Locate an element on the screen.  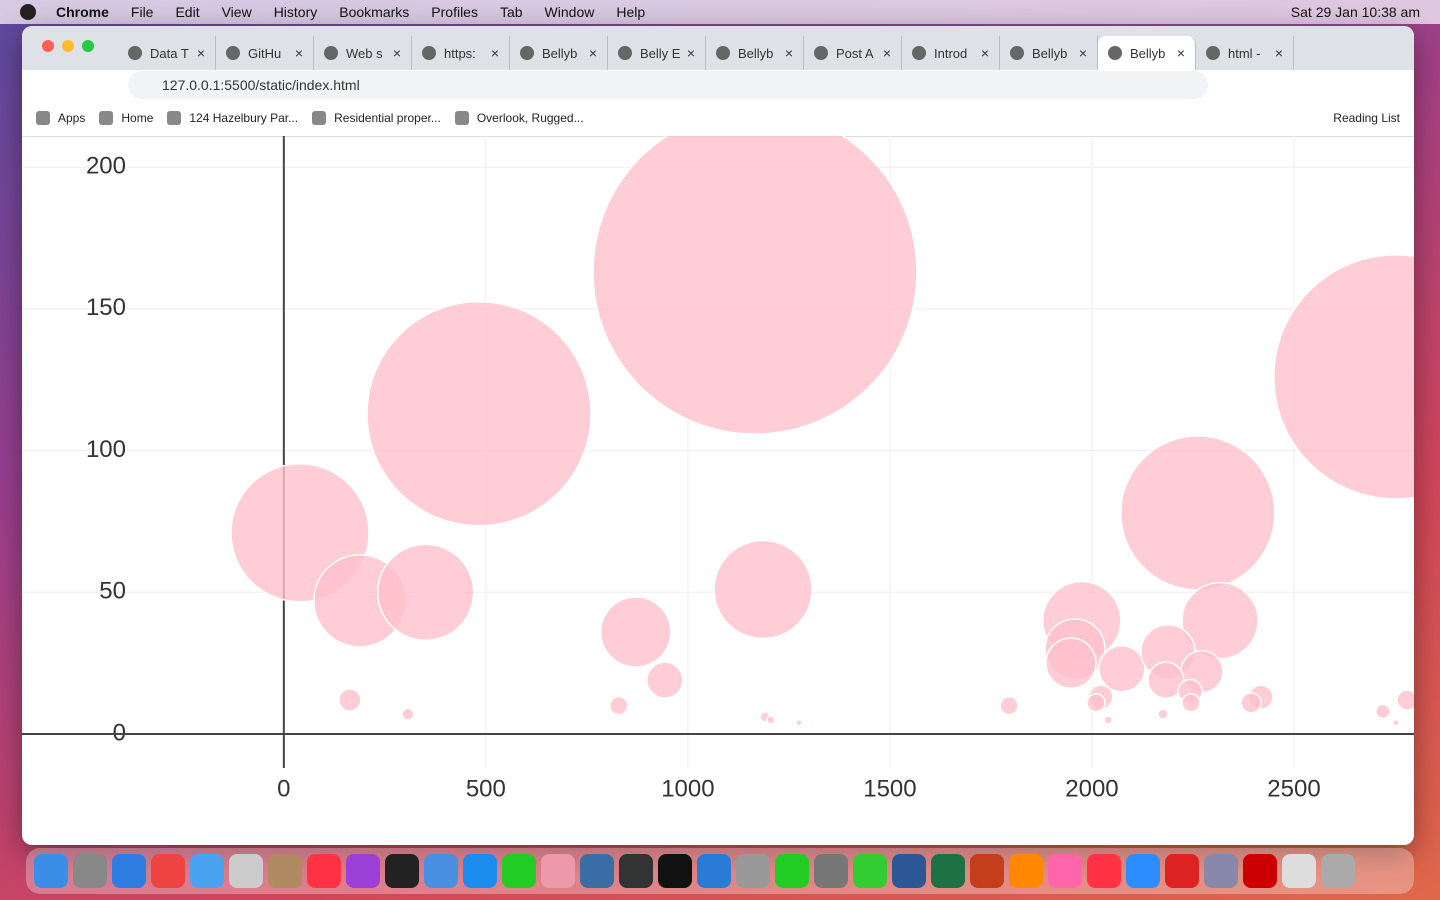
tab: html - × is located at coordinates (1245, 53).